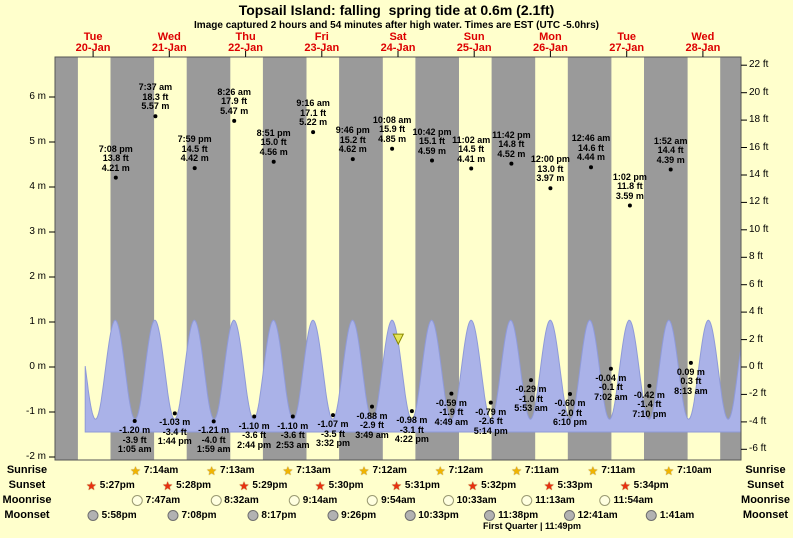 This screenshot has height=538, width=793. What do you see at coordinates (134, 449) in the screenshot?
I see `tide-label-line: 1:05 am` at bounding box center [134, 449].